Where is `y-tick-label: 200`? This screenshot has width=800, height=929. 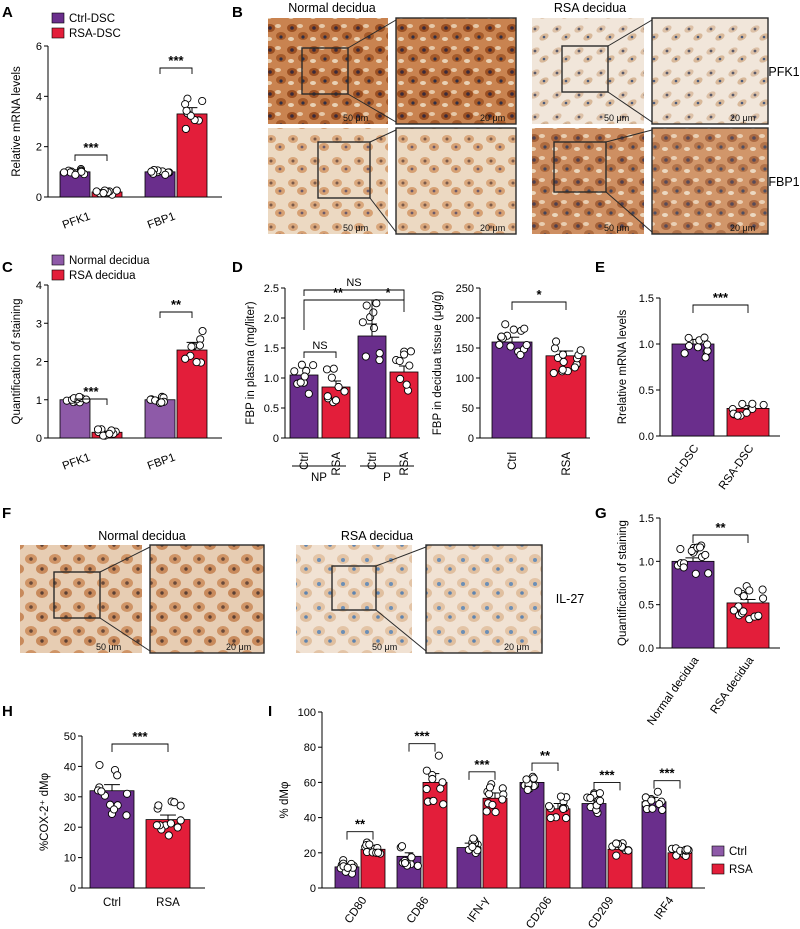 y-tick-label: 200 is located at coordinates (465, 319).